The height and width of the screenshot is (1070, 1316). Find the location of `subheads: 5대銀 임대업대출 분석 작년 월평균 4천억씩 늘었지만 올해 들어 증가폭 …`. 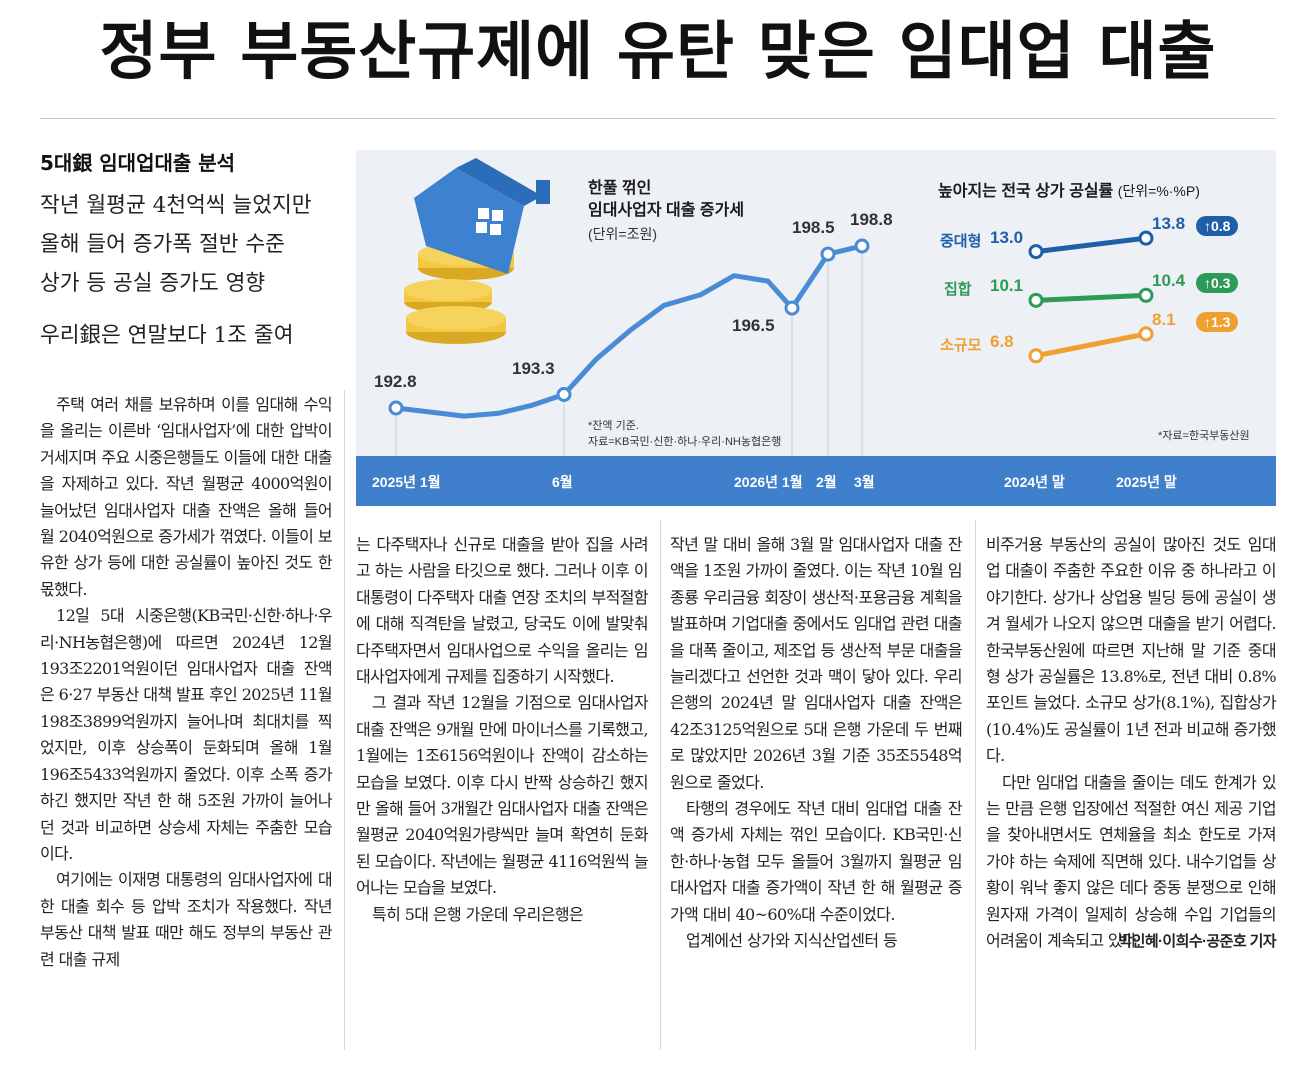

subheads: 5대銀 임대업대출 분석 작년 월평균 4천억씩 늘었지만 올해 들어 증가폭 … is located at coordinates (190, 251).